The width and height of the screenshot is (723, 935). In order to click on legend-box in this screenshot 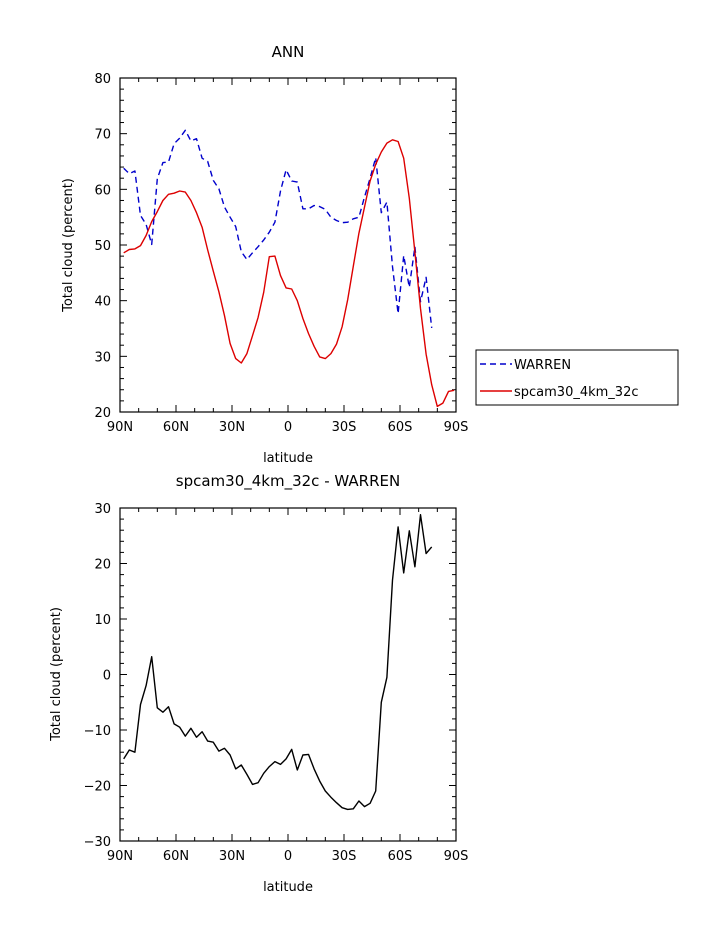, I will do `click(577, 377)`.